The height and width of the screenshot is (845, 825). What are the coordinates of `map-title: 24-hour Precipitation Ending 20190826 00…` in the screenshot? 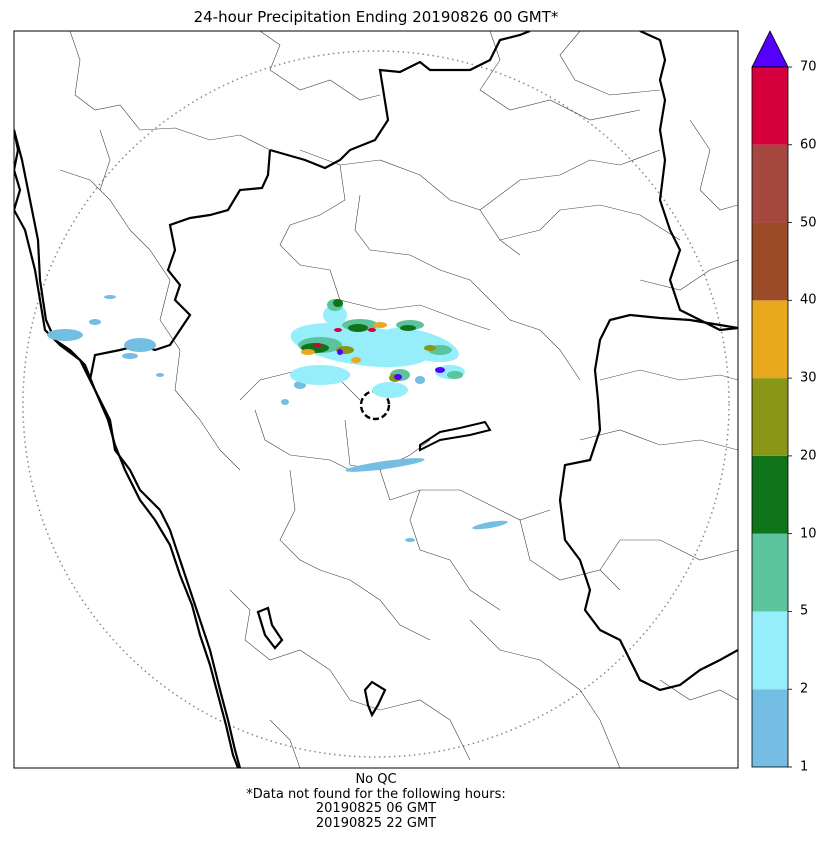 It's located at (376, 17).